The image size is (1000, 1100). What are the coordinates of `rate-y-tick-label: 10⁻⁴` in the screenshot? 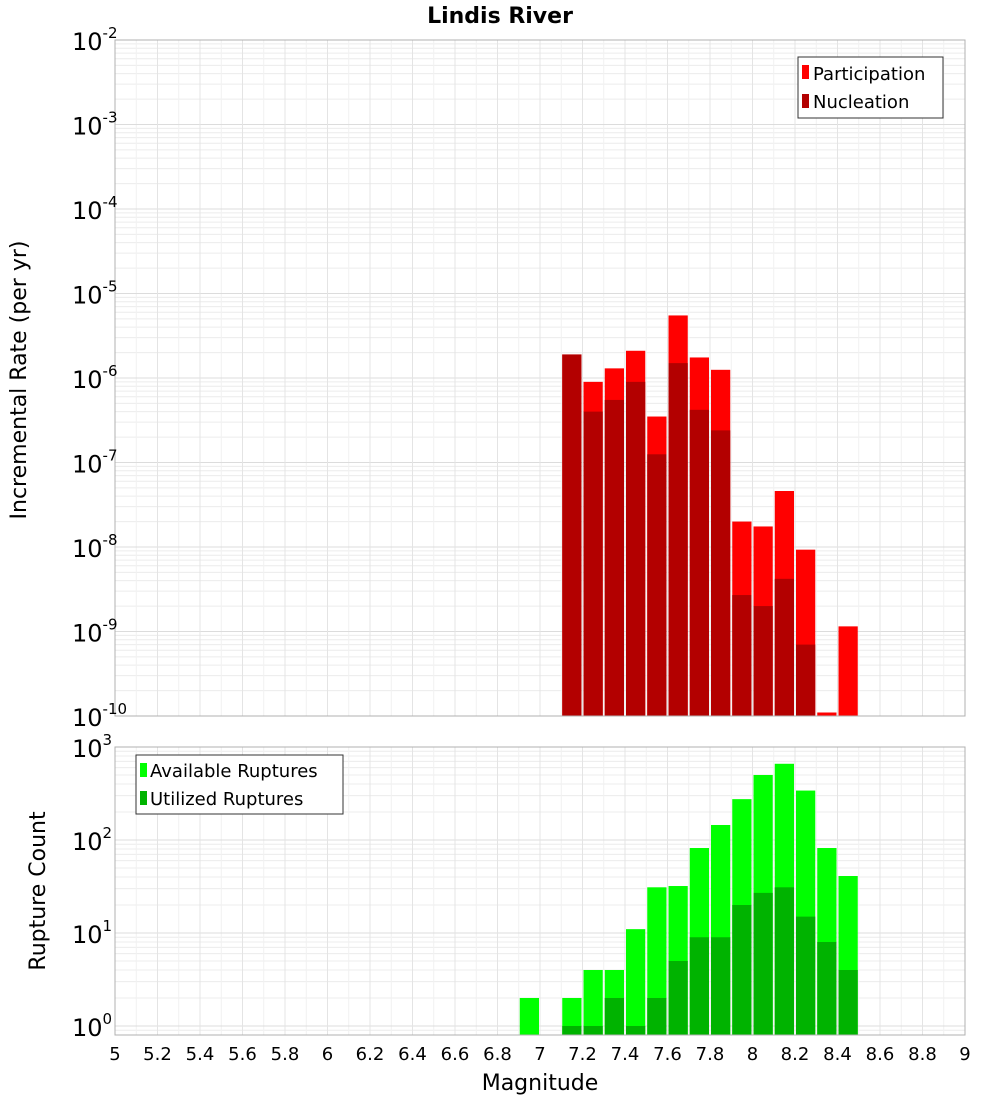 It's located at (95, 209).